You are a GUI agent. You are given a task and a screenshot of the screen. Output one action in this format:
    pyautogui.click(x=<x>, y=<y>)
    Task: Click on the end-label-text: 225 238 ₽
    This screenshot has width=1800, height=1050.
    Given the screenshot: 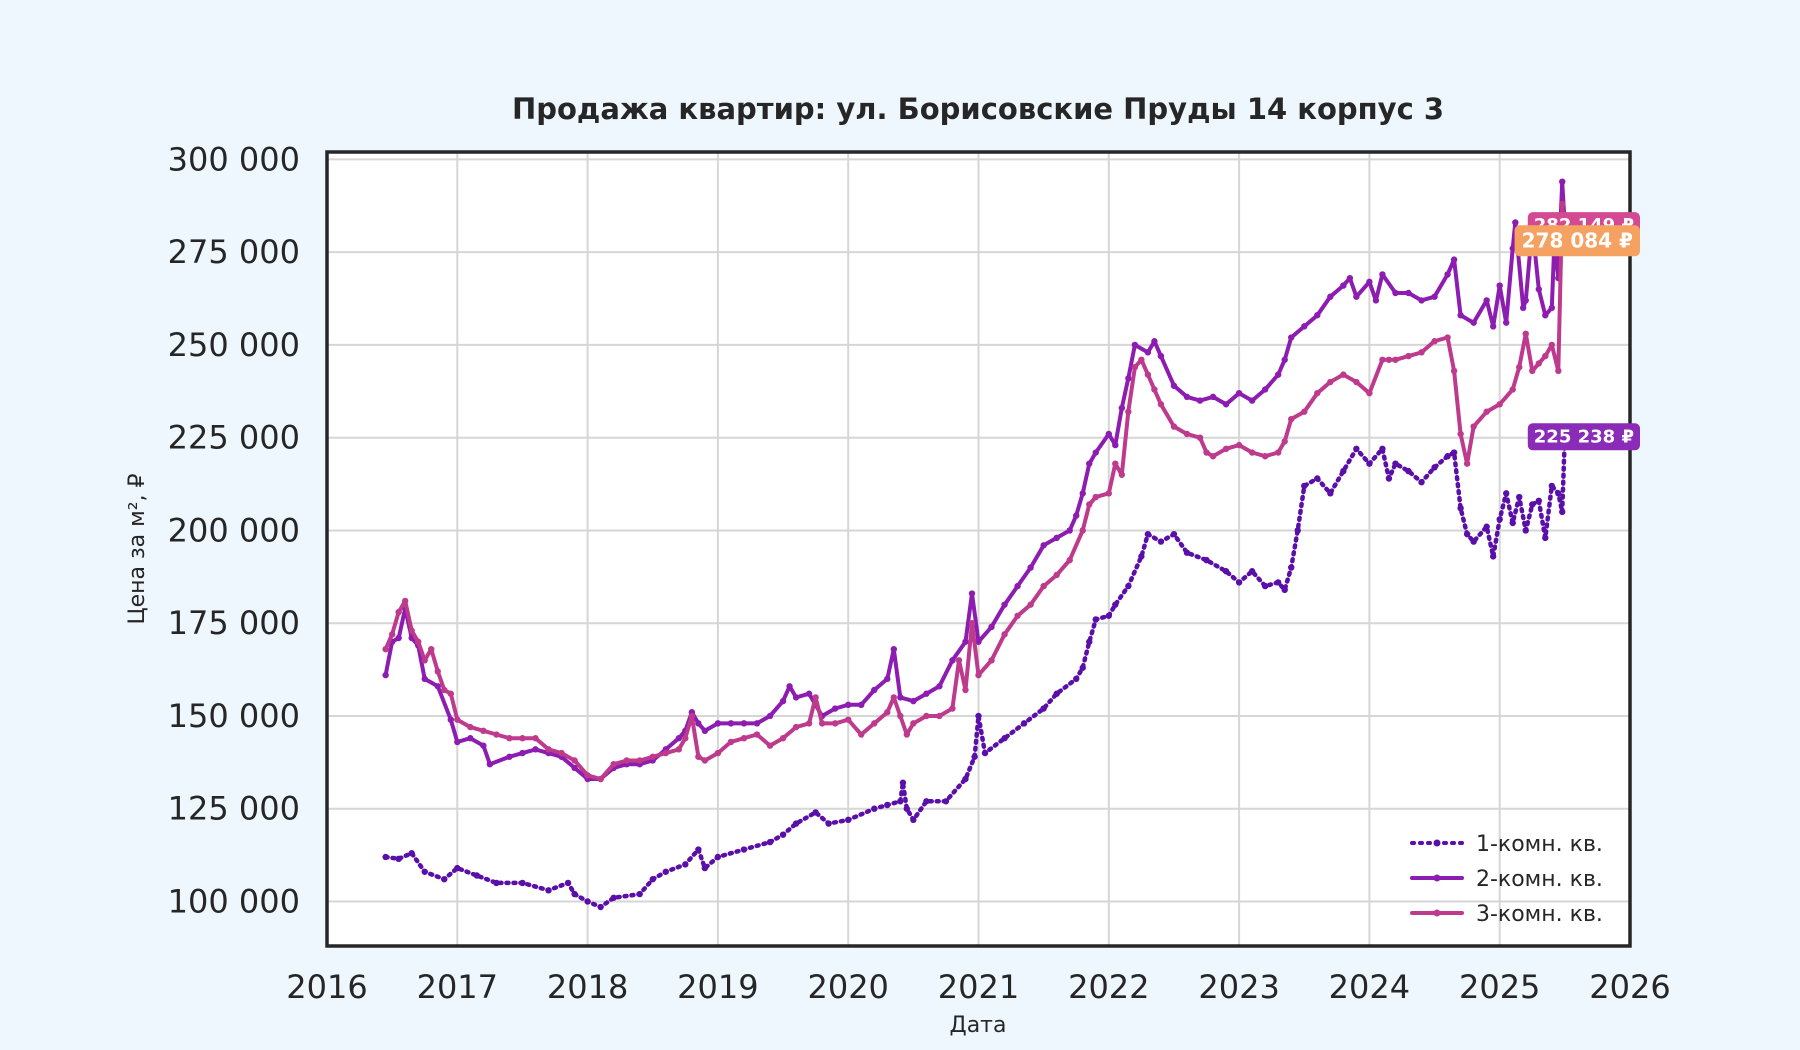 What is the action you would take?
    pyautogui.click(x=1584, y=436)
    